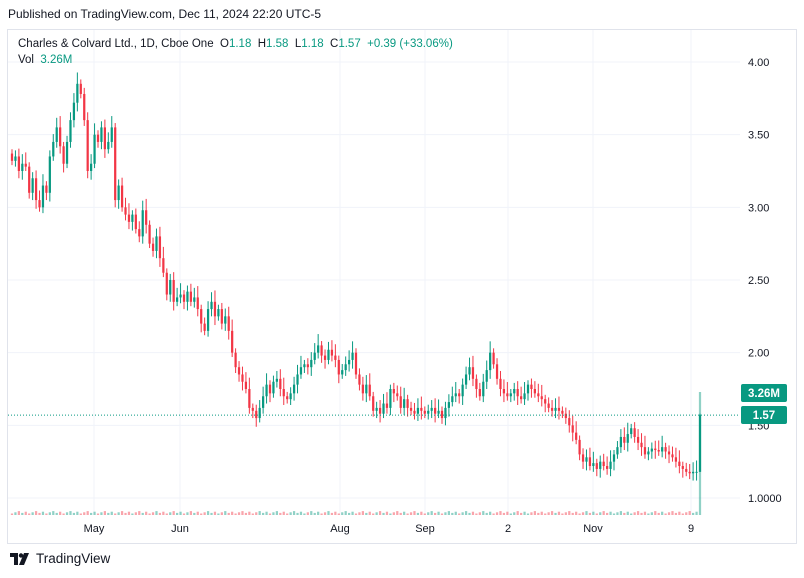  I want to click on footer-brand: TradingView, so click(60, 558).